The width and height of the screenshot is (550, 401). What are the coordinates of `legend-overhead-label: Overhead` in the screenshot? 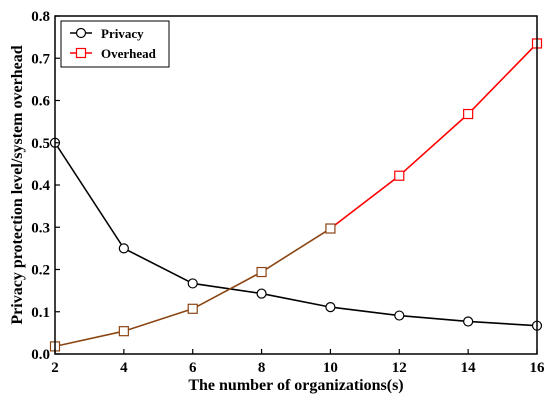 It's located at (129, 53).